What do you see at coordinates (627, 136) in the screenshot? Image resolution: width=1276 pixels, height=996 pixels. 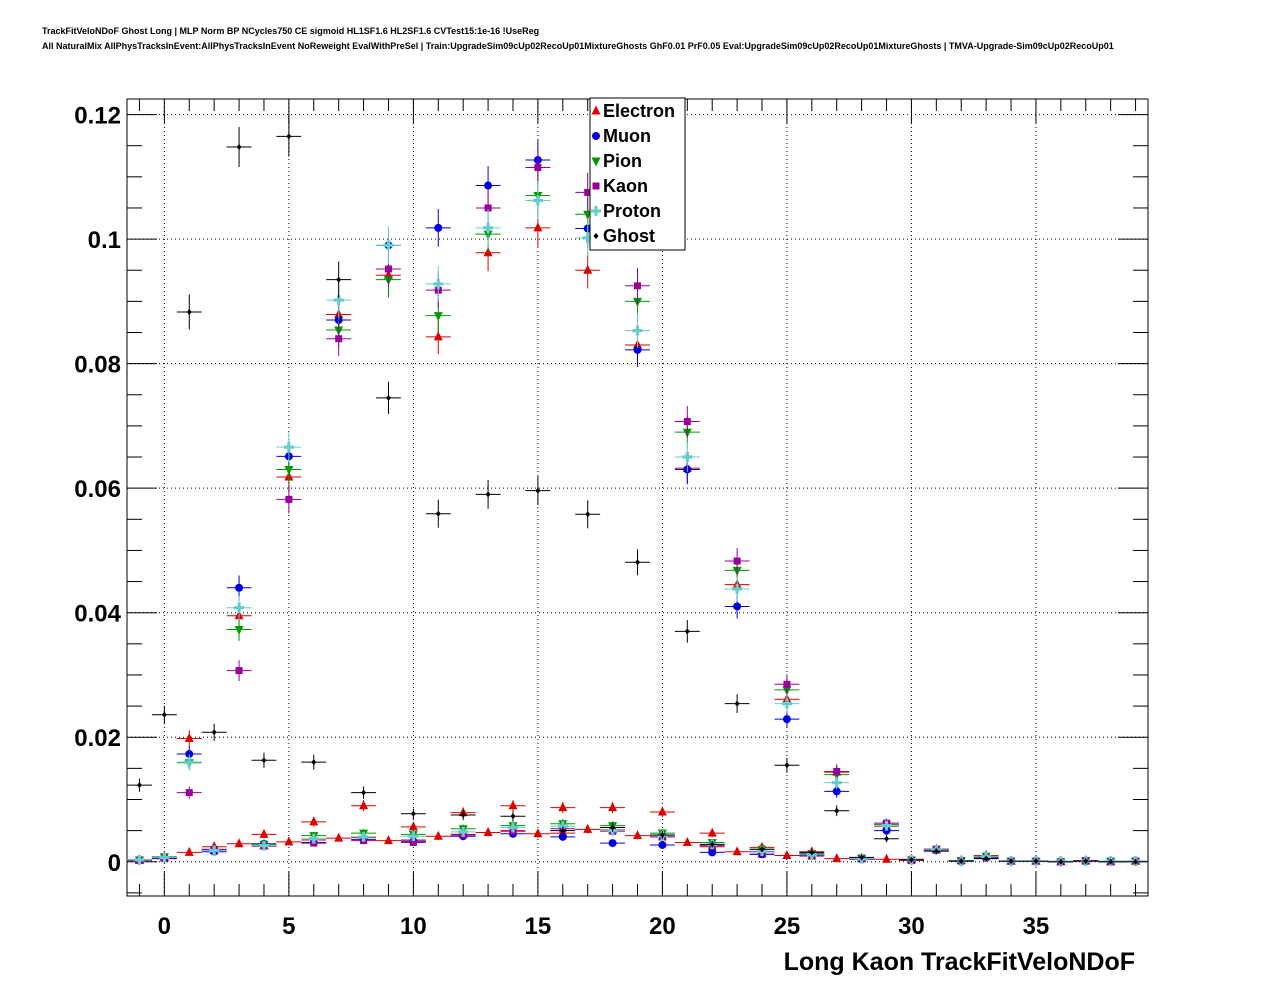 I see `legend-label-muon: Muon` at bounding box center [627, 136].